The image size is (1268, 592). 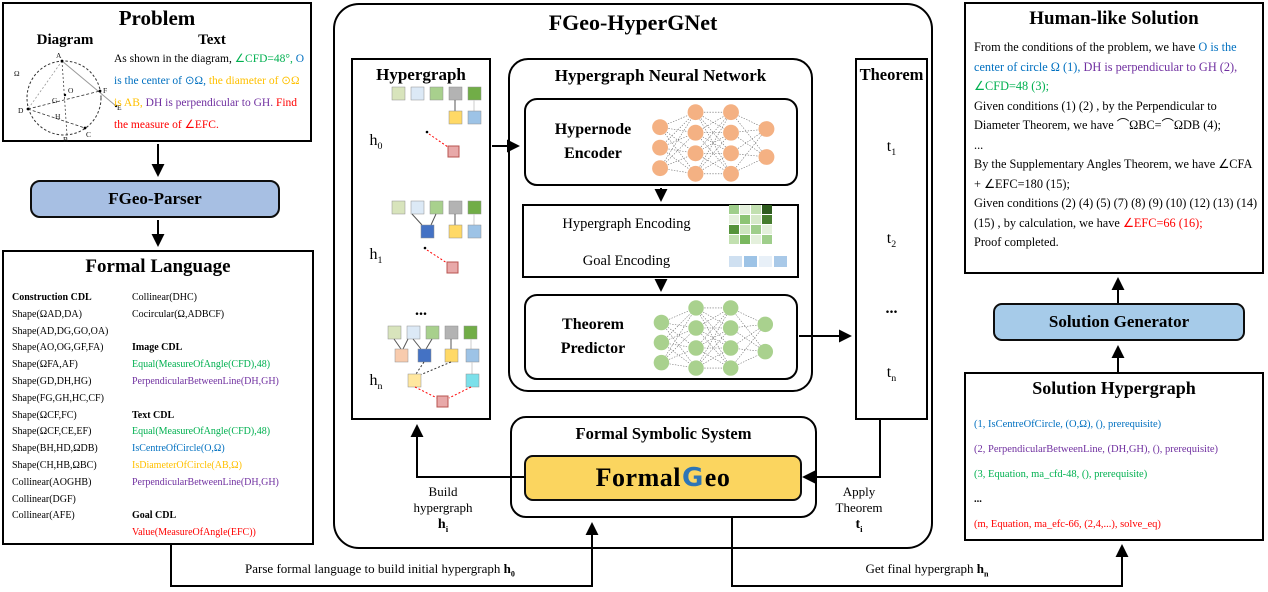 What do you see at coordinates (223, 516) in the screenshot?
I see `text-line: Goal CDL` at bounding box center [223, 516].